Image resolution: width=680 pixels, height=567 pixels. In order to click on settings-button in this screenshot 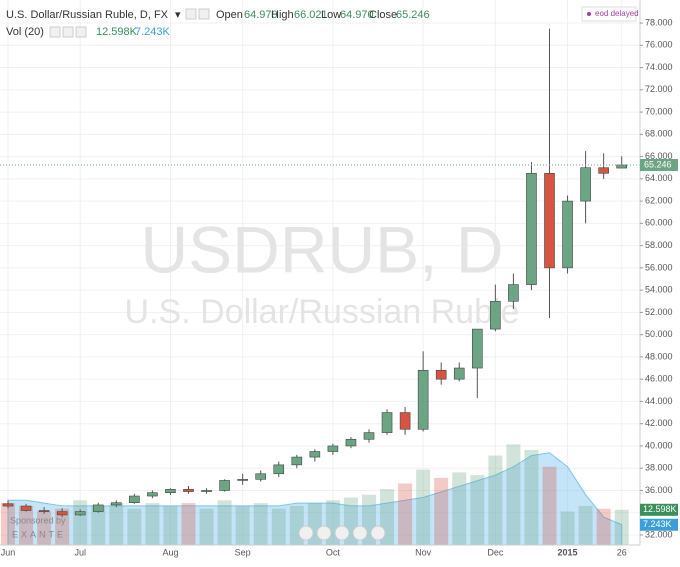, I will do `click(191, 14)`.